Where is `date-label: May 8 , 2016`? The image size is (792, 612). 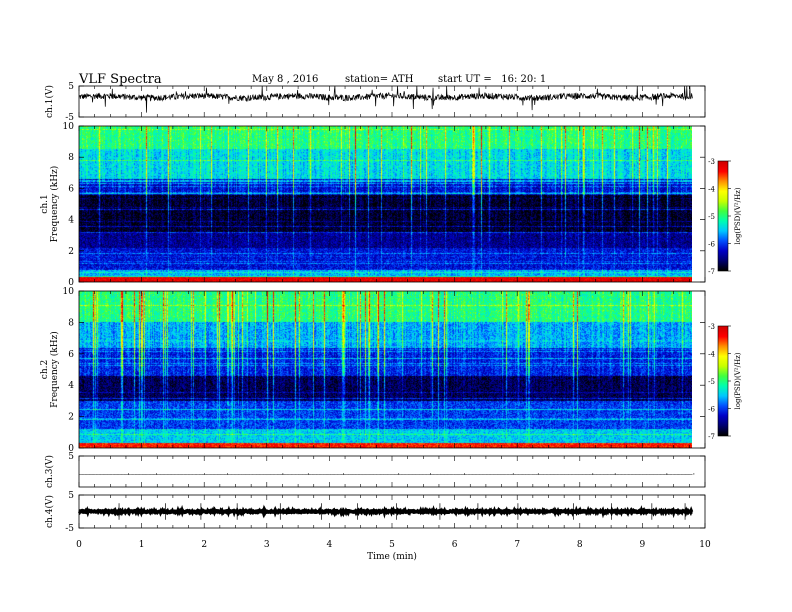 date-label: May 8 , 2016 is located at coordinates (285, 79).